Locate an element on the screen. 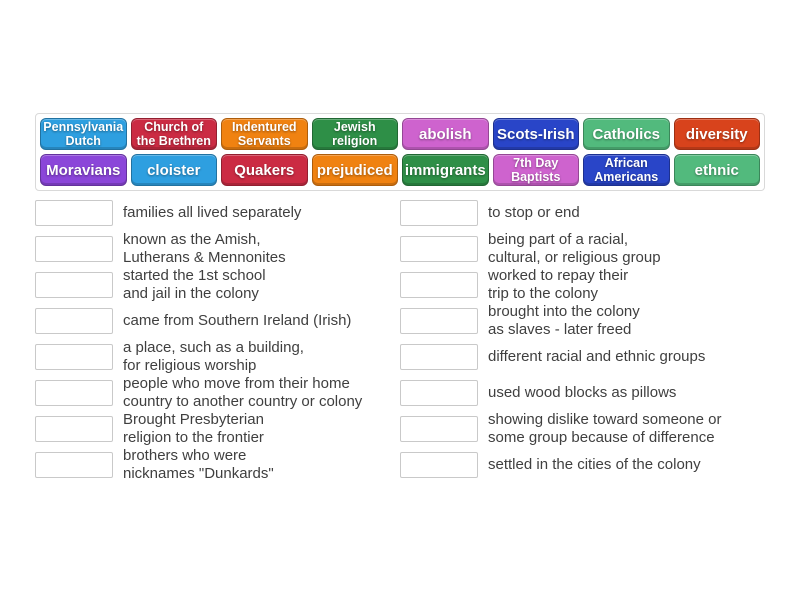 The width and height of the screenshot is (800, 600). definition-text: came from Southern Ireland (Irish) is located at coordinates (237, 320).